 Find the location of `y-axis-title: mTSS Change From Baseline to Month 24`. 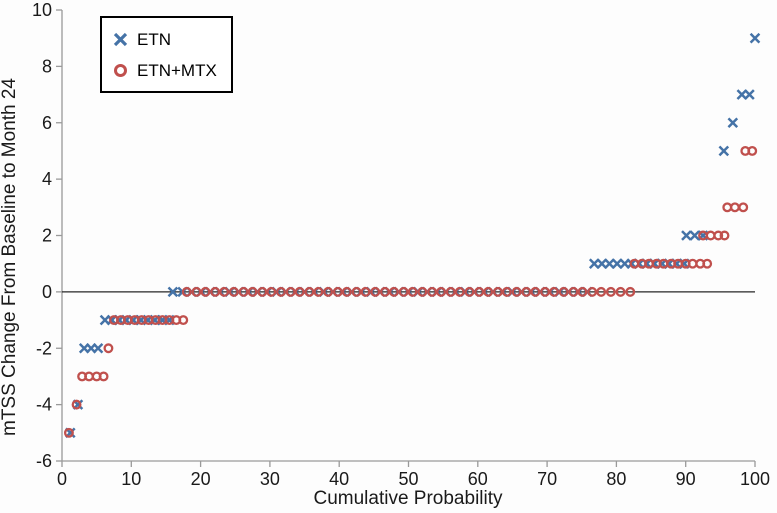

y-axis-title: mTSS Change From Baseline to Month 24 is located at coordinates (10, 257).